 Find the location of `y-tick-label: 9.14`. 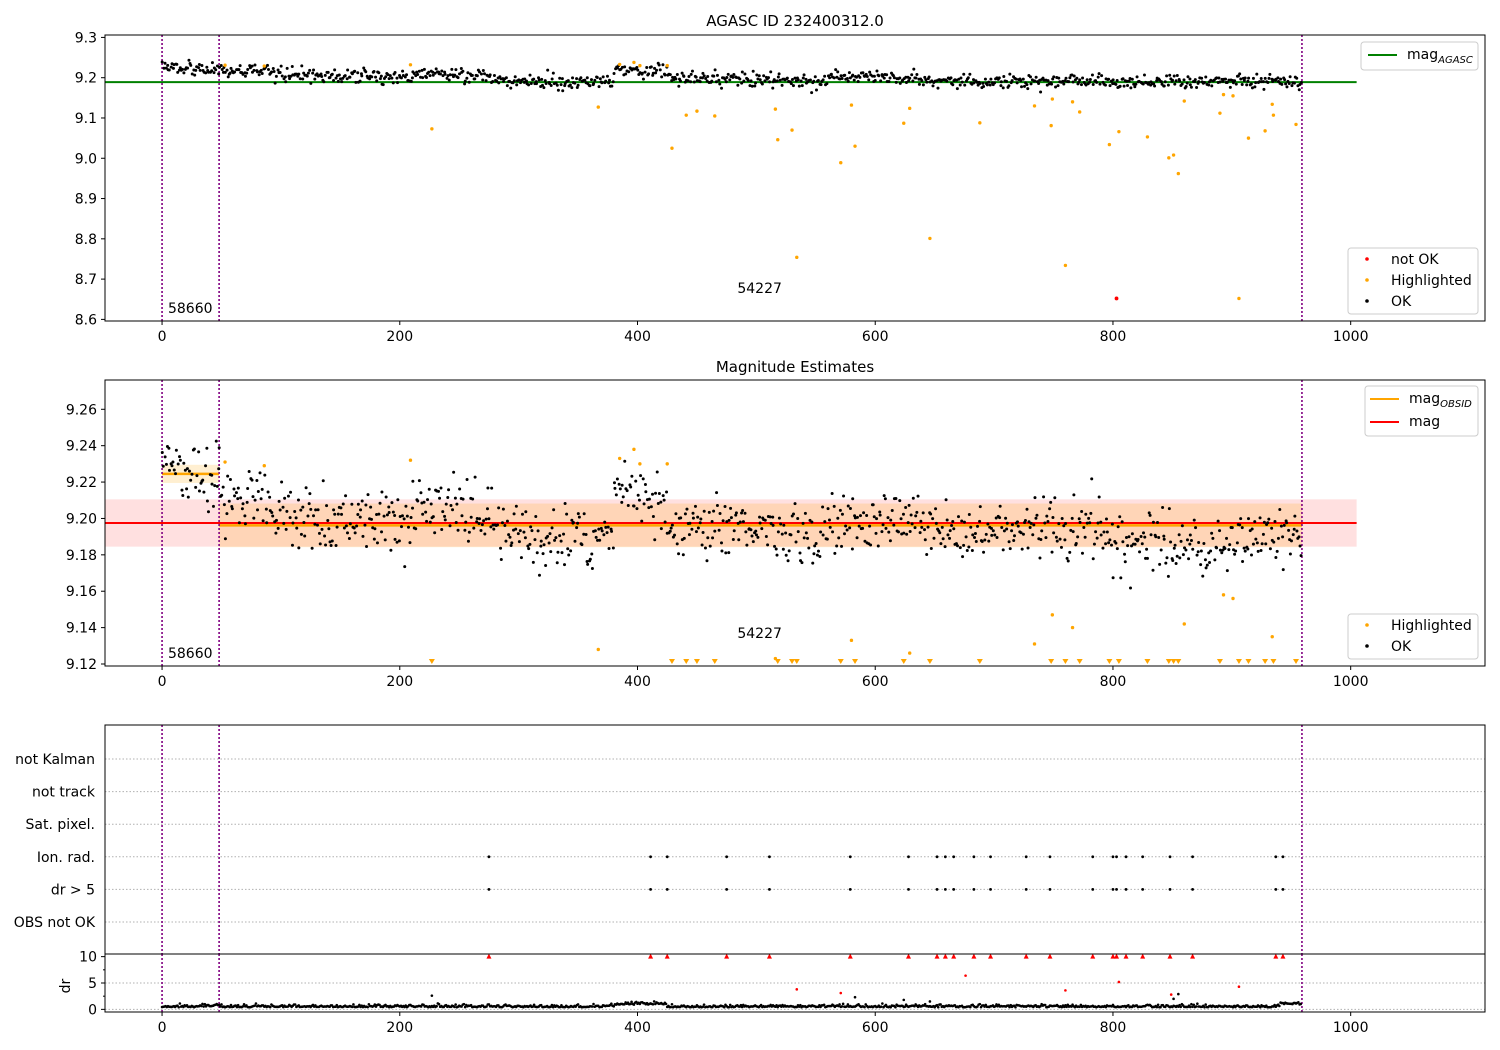

y-tick-label: 9.14 is located at coordinates (81, 629).